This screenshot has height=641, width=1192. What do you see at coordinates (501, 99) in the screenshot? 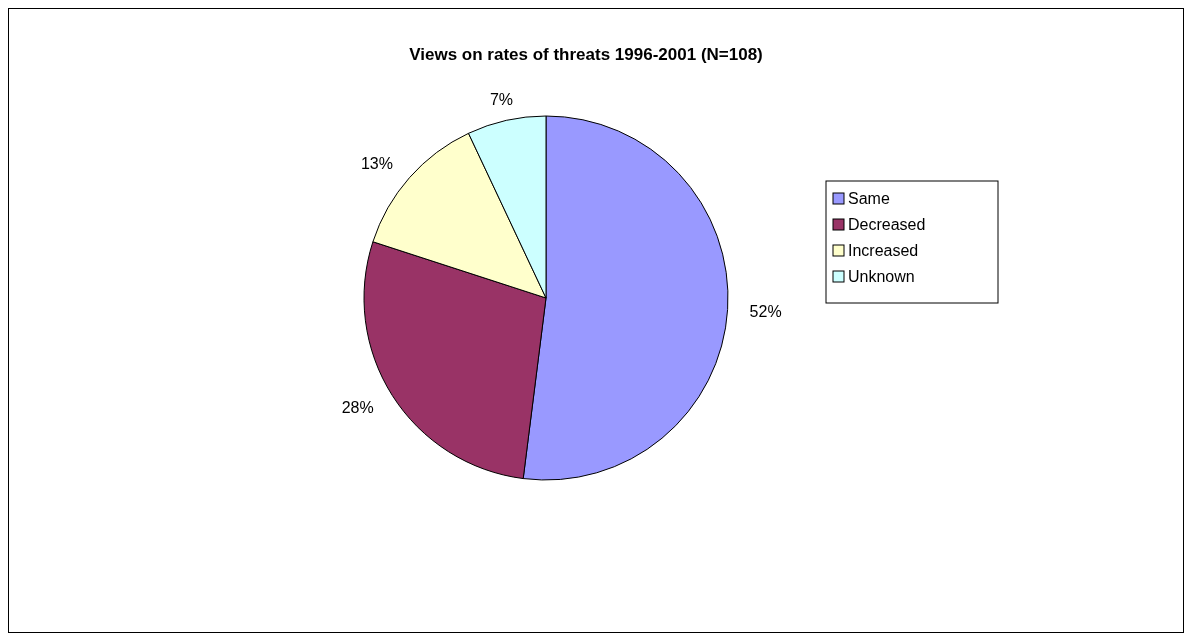
I see `data-label: 7%` at bounding box center [501, 99].